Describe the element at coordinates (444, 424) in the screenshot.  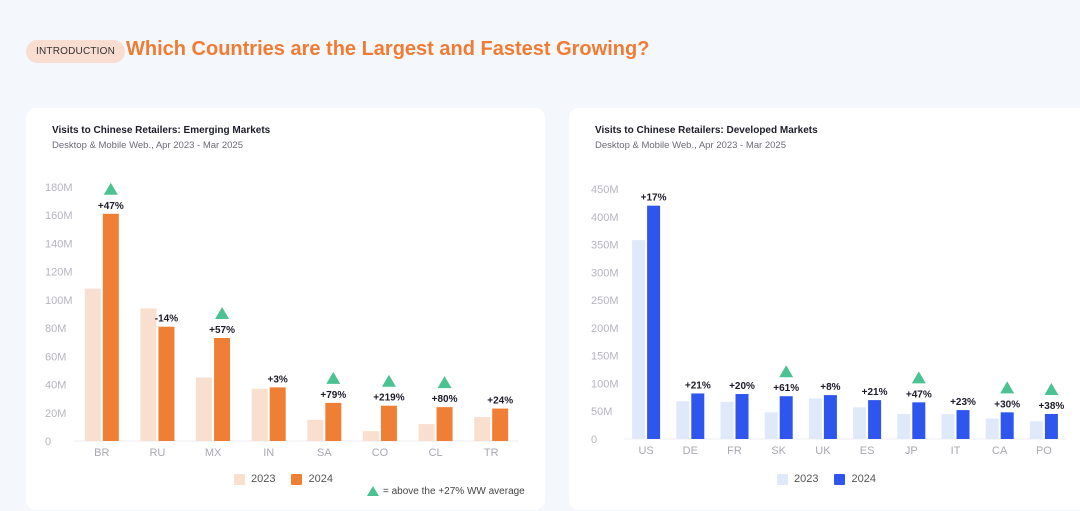
I see `bar-2024-cl` at that location.